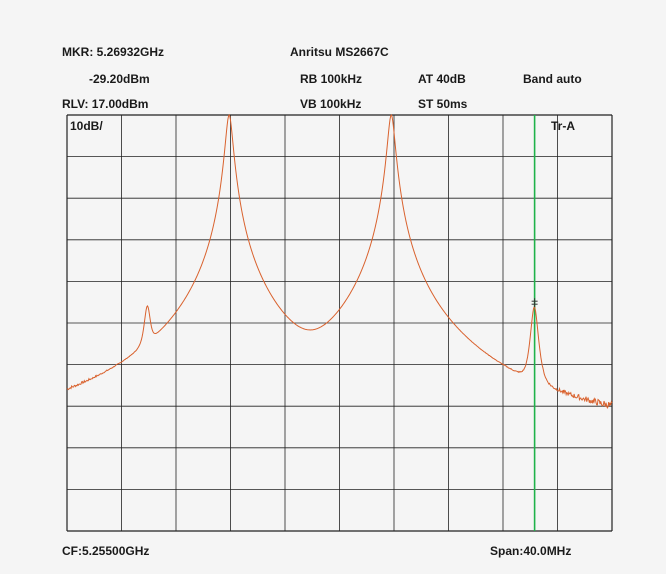  I want to click on marker-frequency-readout: MKR: 5.26932GHz, so click(113, 52).